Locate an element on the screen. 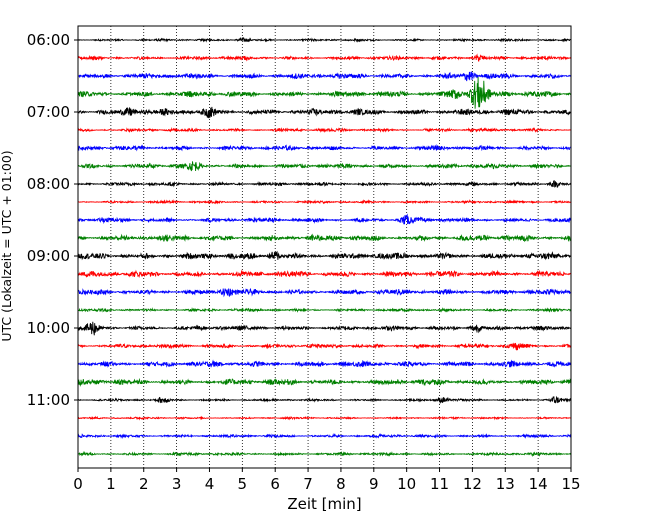 The width and height of the screenshot is (650, 520). x-tick-label: 6 is located at coordinates (275, 484).